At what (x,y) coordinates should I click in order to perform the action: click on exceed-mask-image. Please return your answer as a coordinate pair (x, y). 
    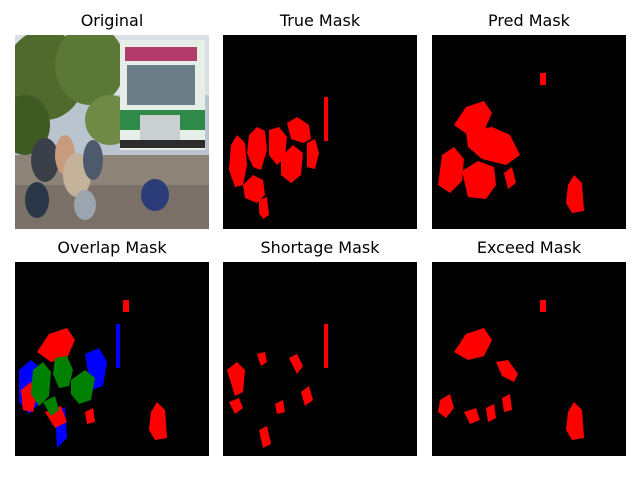
    Looking at the image, I should click on (529, 359).